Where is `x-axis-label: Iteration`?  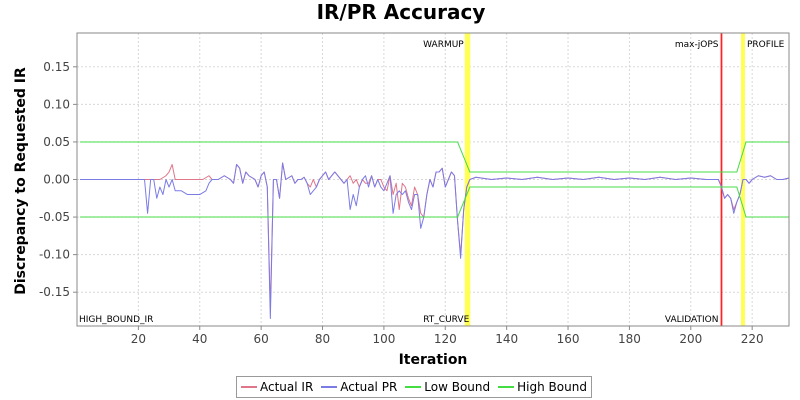 x-axis-label: Iteration is located at coordinates (433, 360).